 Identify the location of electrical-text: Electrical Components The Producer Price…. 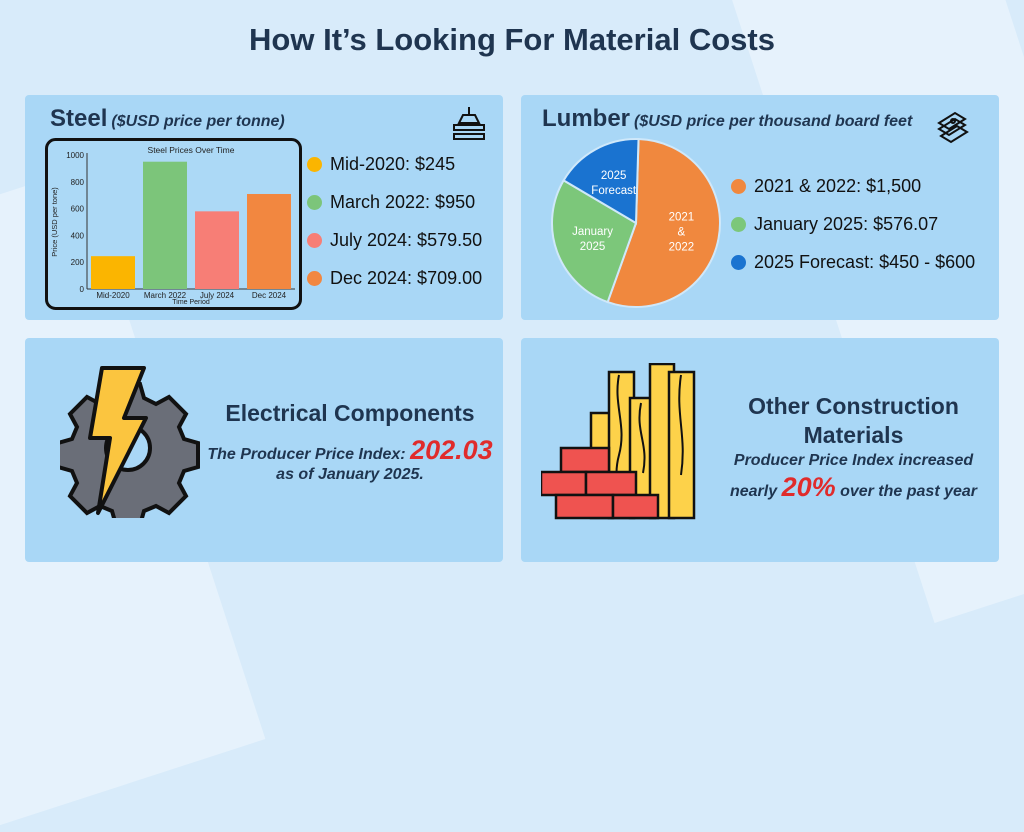
(350, 442).